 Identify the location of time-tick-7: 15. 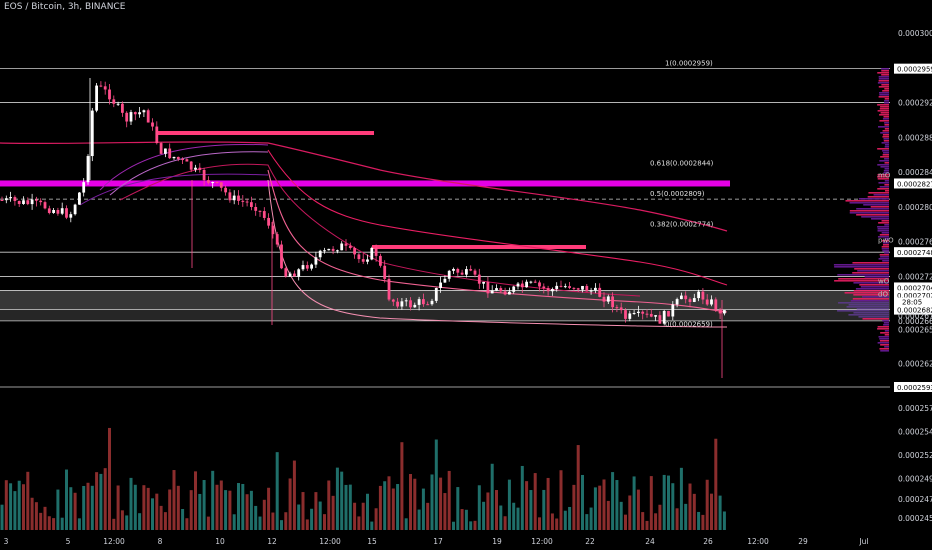
(372, 541).